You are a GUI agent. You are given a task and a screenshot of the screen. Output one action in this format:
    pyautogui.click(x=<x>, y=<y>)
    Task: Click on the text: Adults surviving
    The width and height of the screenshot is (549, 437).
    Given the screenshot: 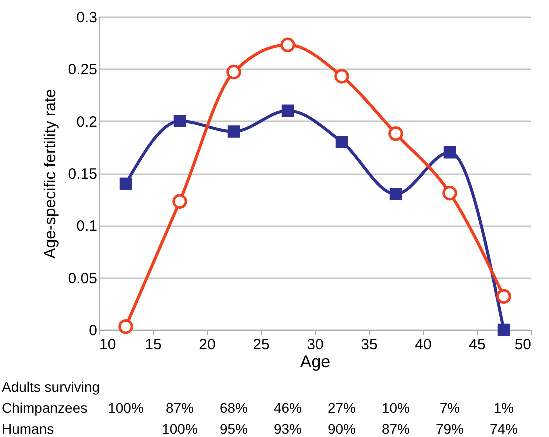 What is the action you would take?
    pyautogui.click(x=51, y=387)
    